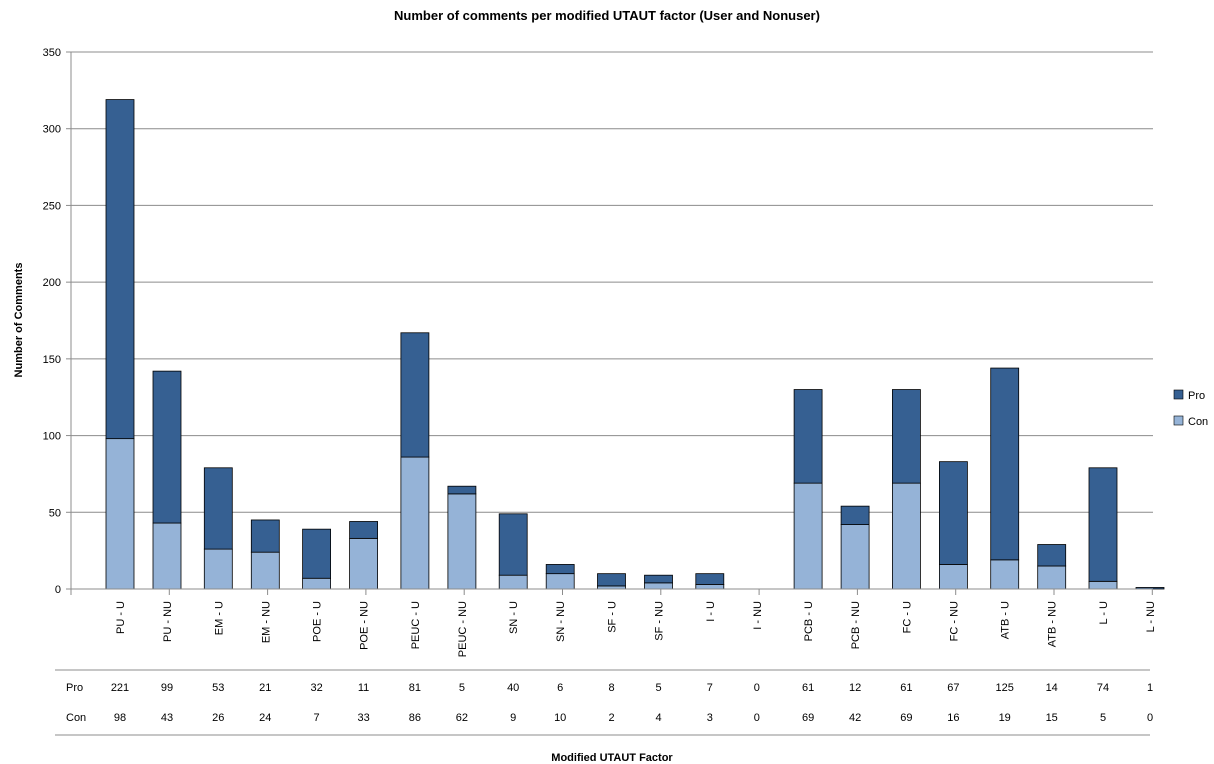 The image size is (1214, 764). Describe the element at coordinates (167, 688) in the screenshot. I see `table-cell: 99` at that location.